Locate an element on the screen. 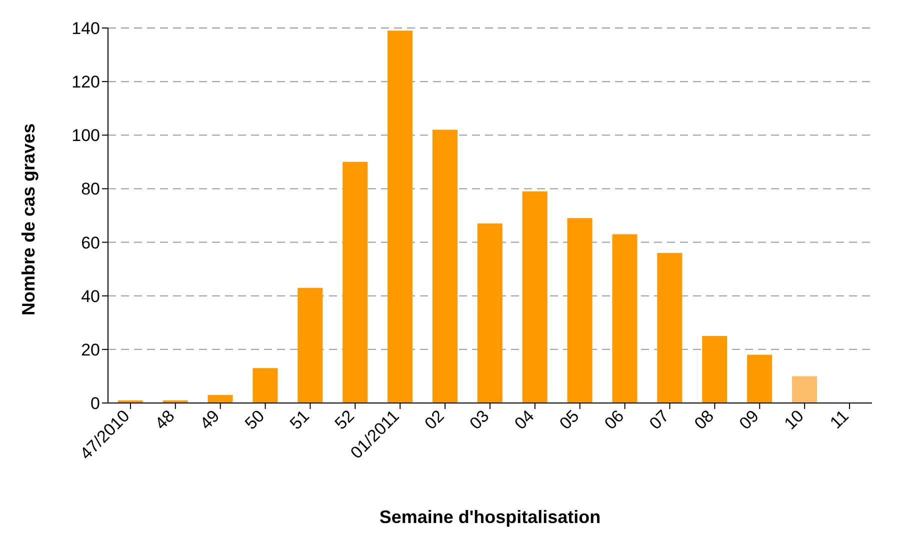  x-tick-label: 08 is located at coordinates (704, 420).